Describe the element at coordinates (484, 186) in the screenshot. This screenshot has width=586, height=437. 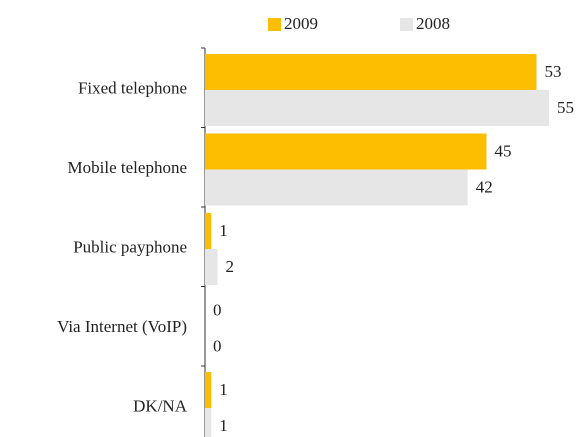
I see `value-label: 42` at that location.